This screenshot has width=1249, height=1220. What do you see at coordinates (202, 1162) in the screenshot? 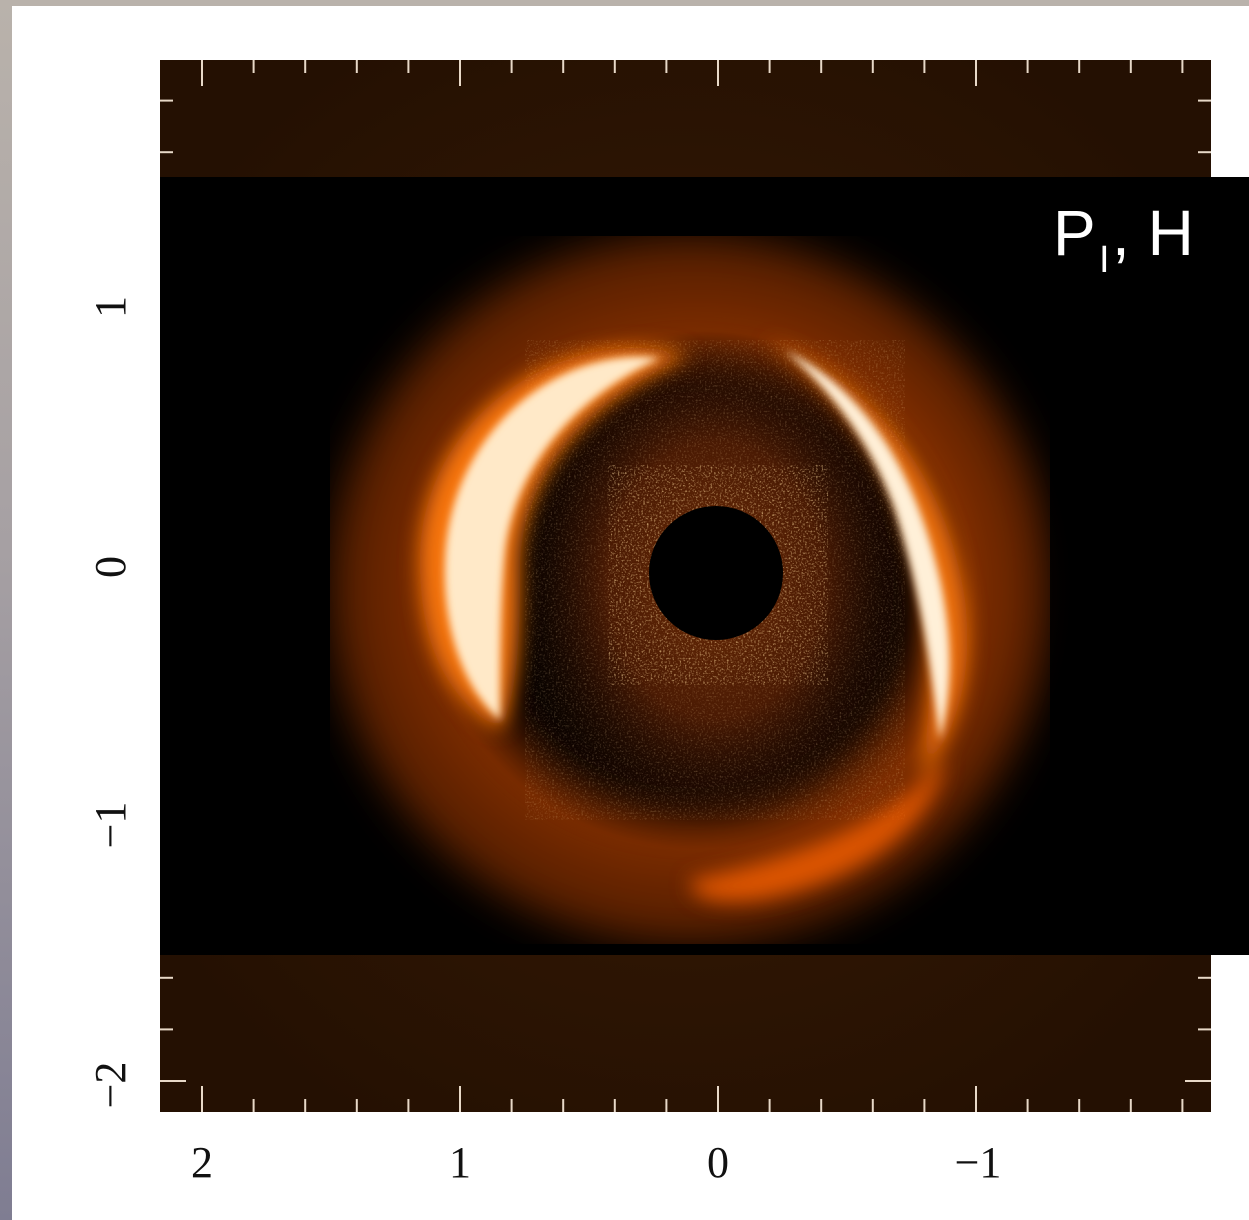
I see `x-tick-label: 2` at bounding box center [202, 1162].